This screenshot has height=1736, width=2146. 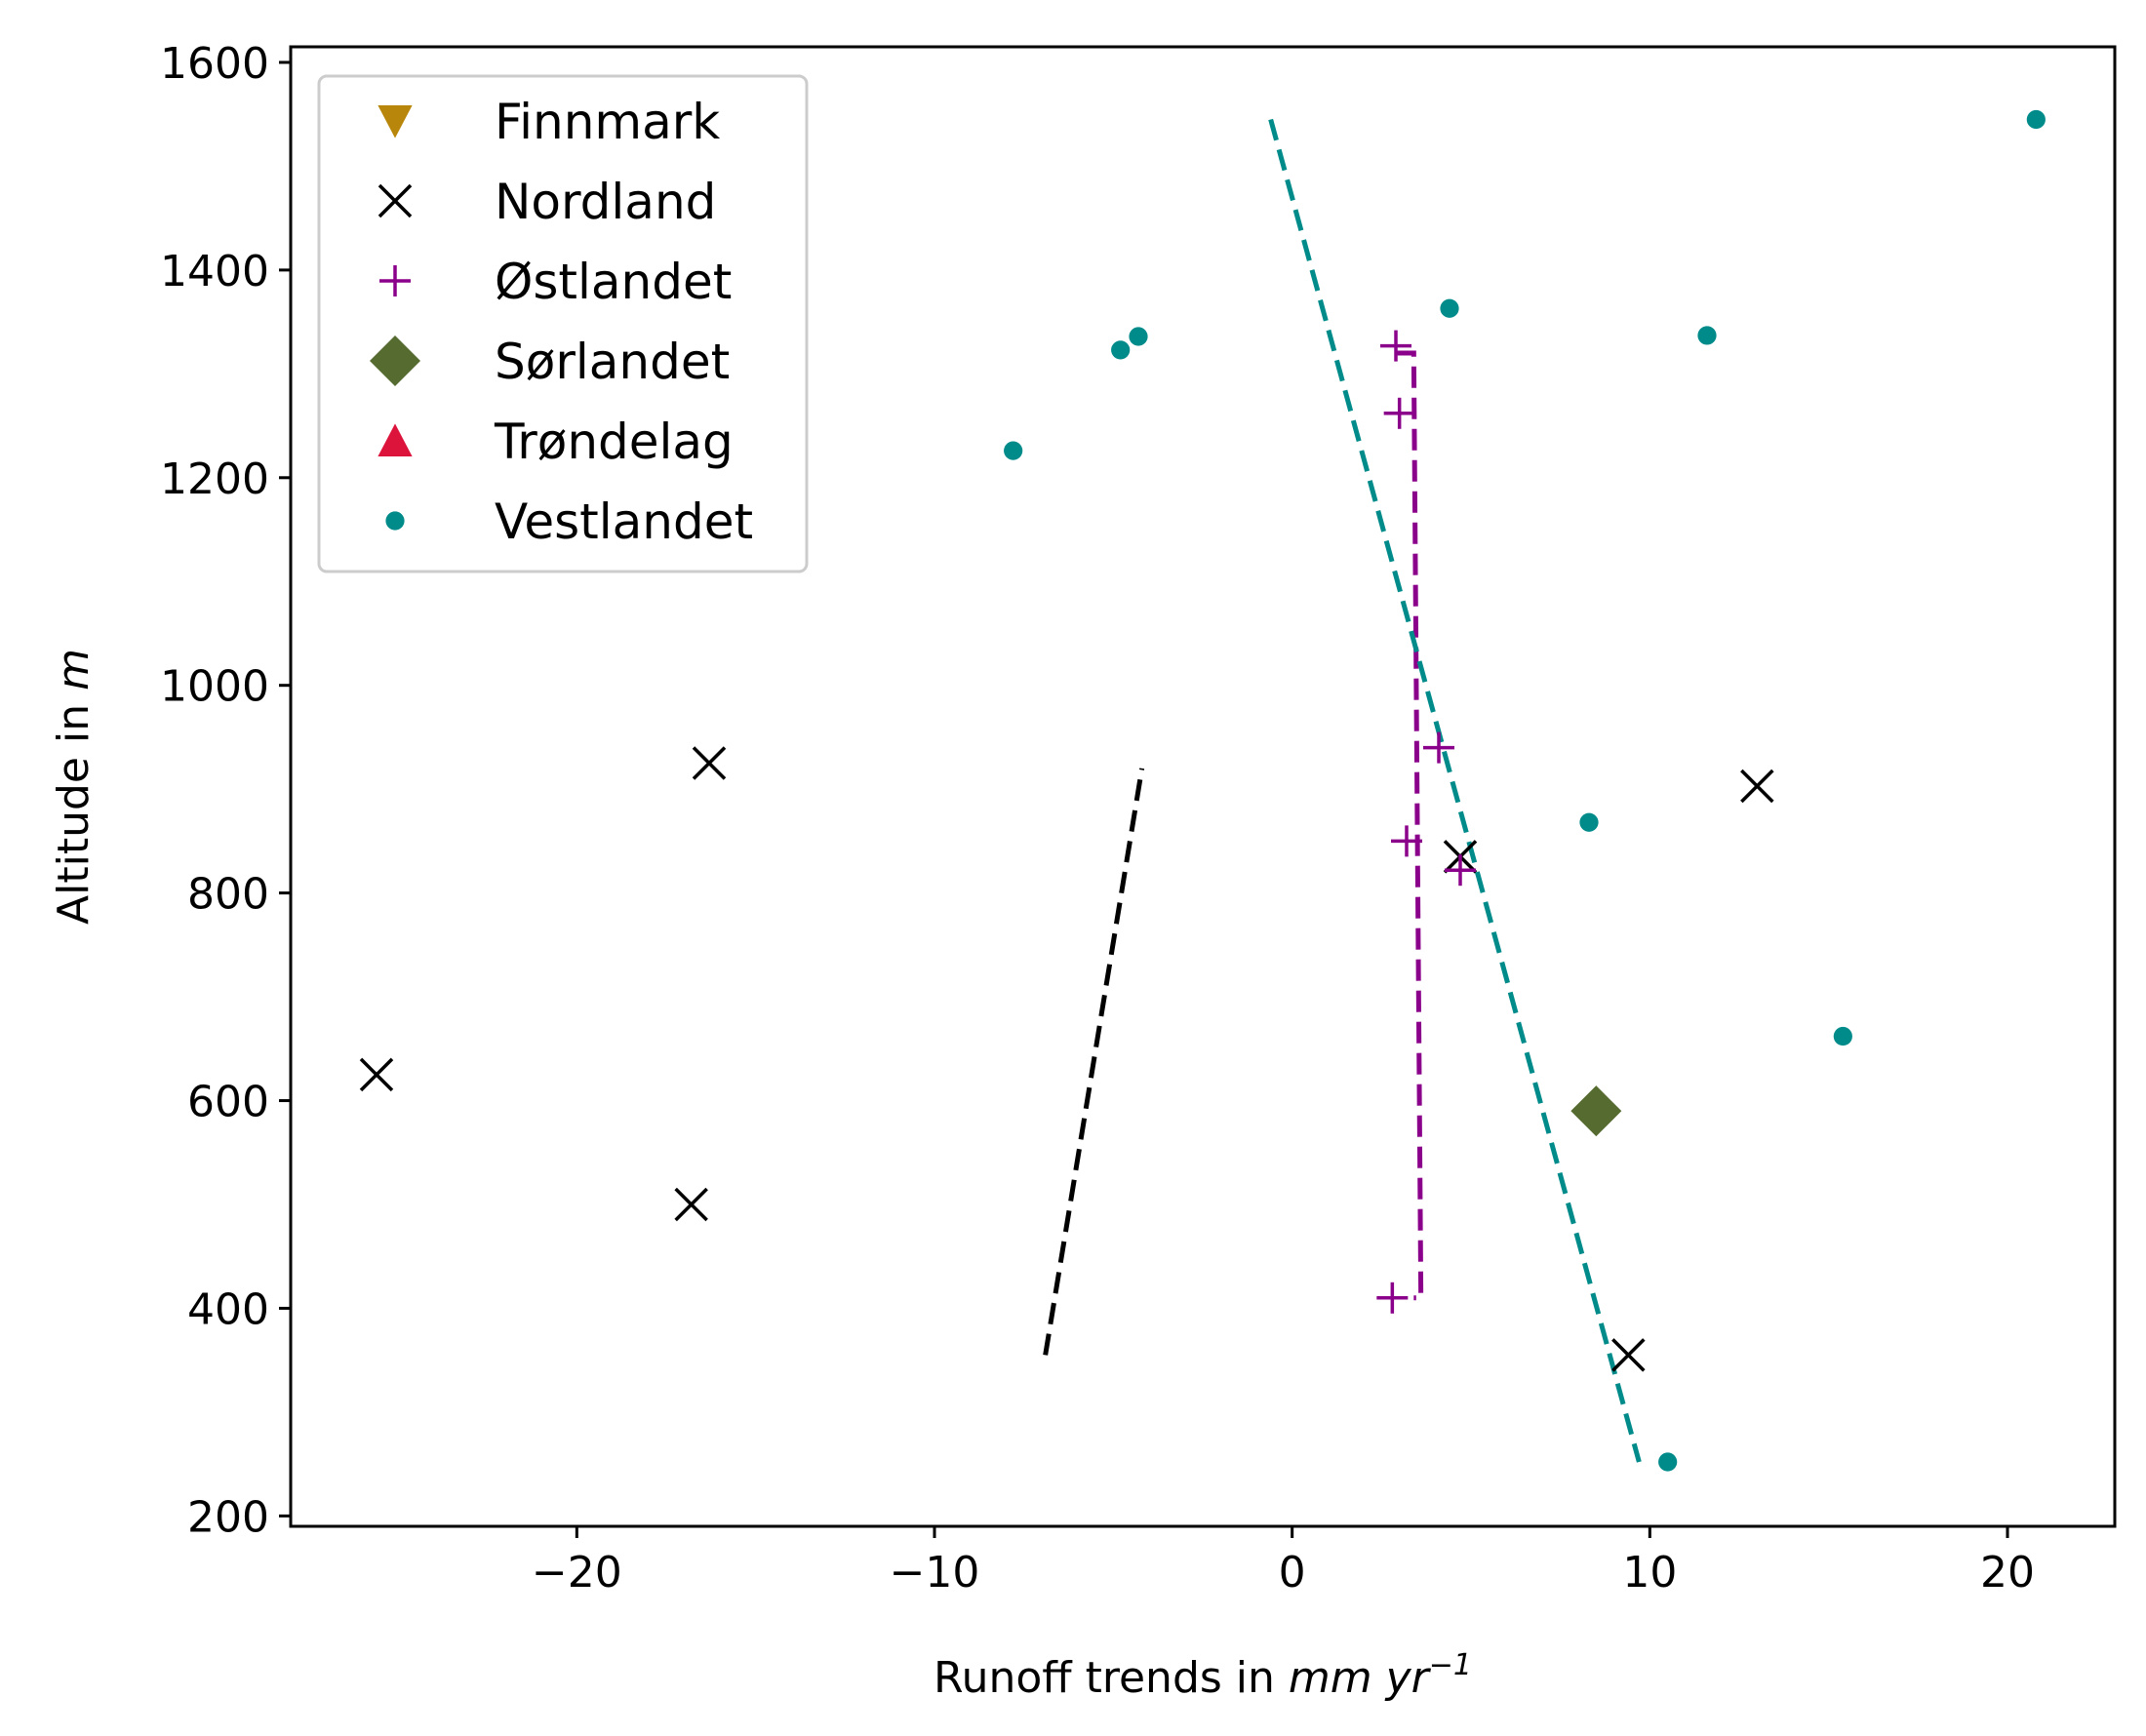 I want to click on legend-marker-nordland, so click(x=395, y=200).